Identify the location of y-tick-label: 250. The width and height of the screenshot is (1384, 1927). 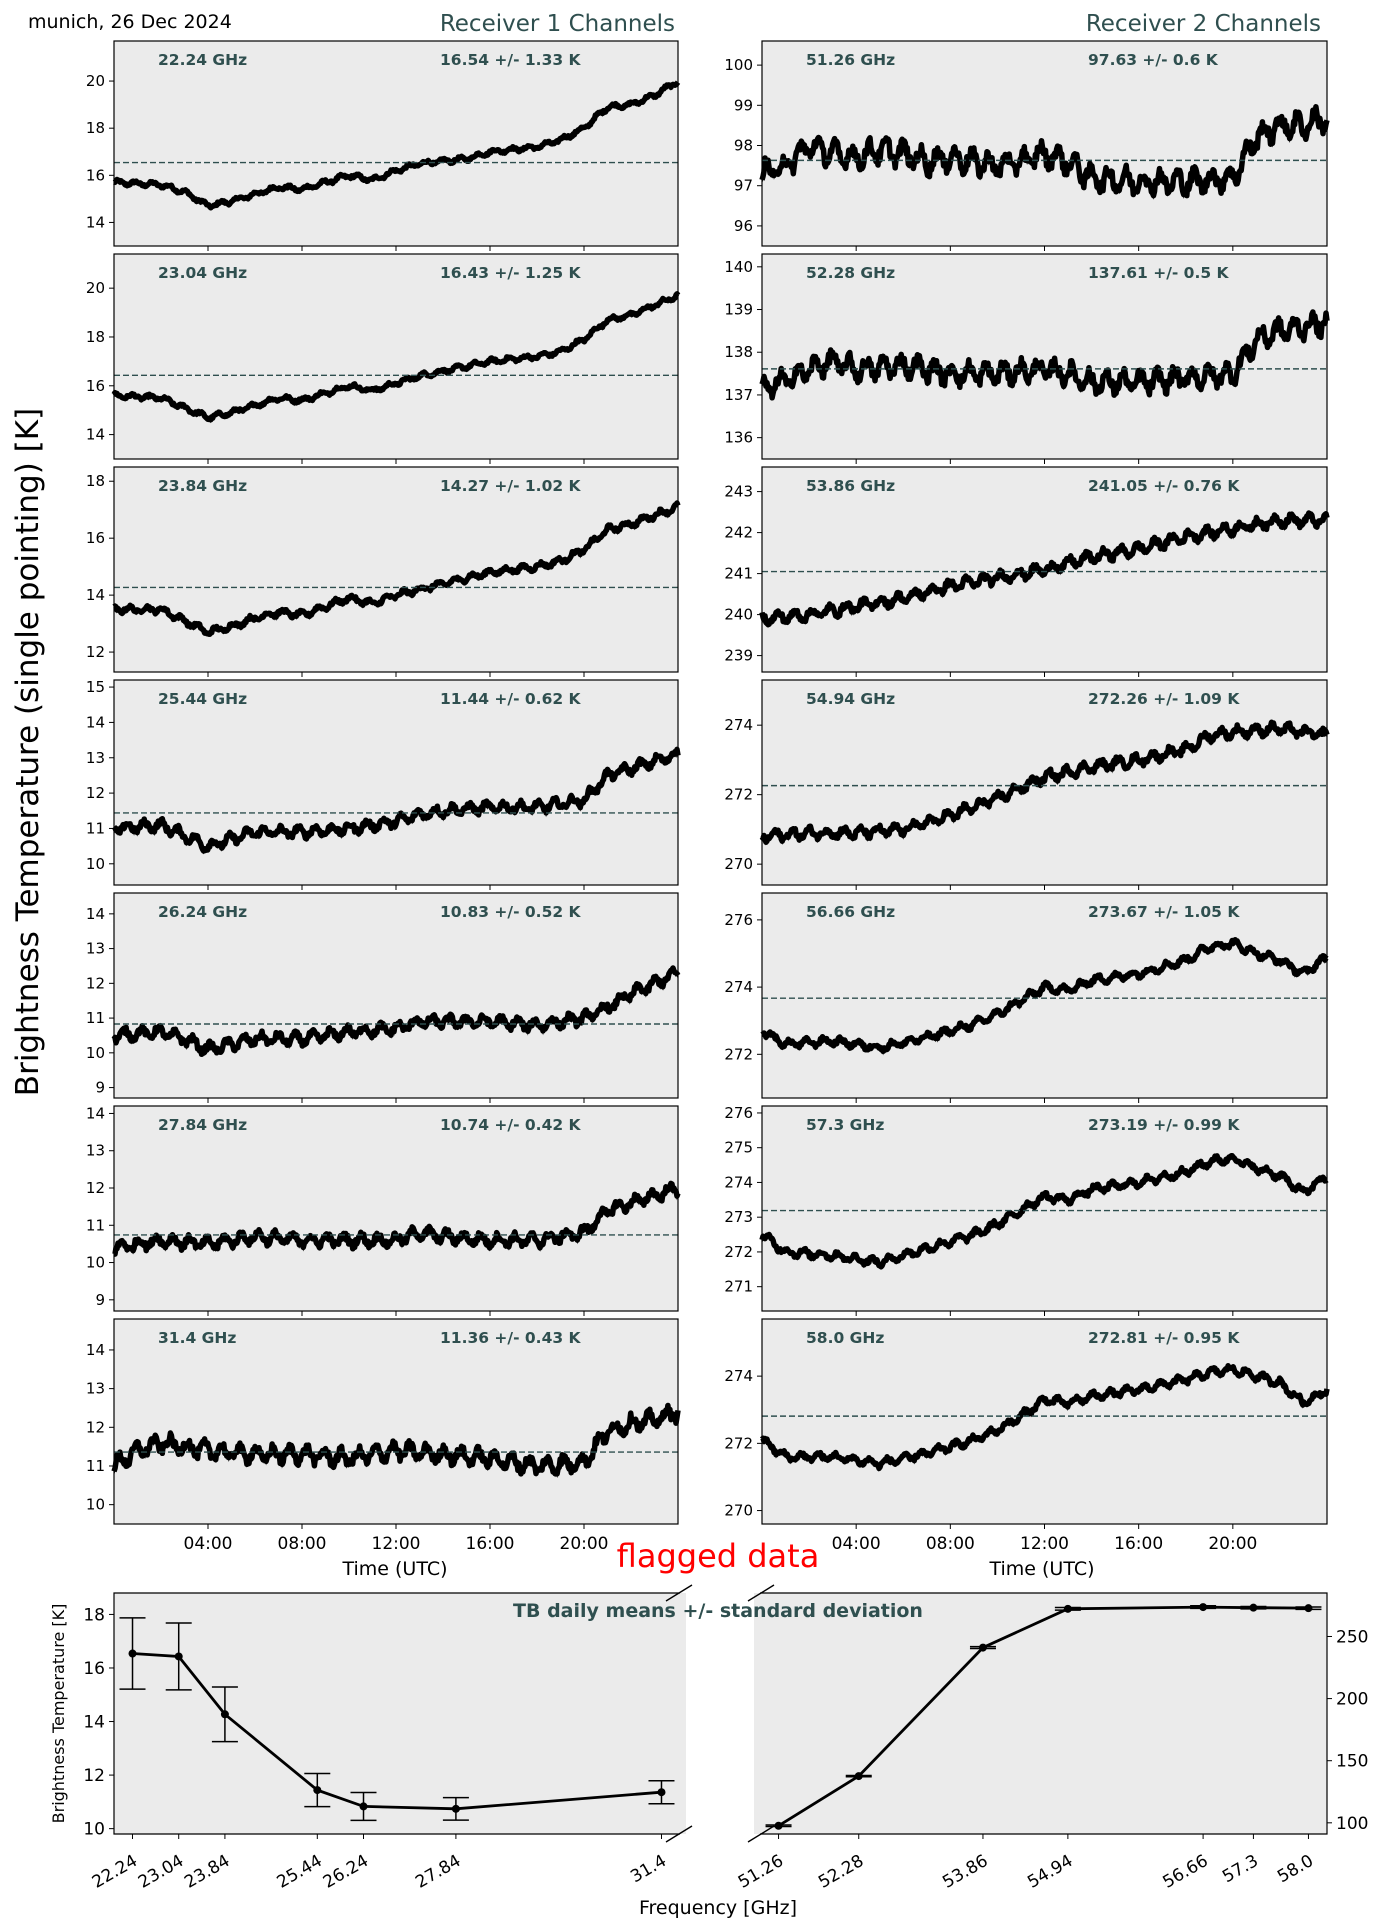
(1352, 1637).